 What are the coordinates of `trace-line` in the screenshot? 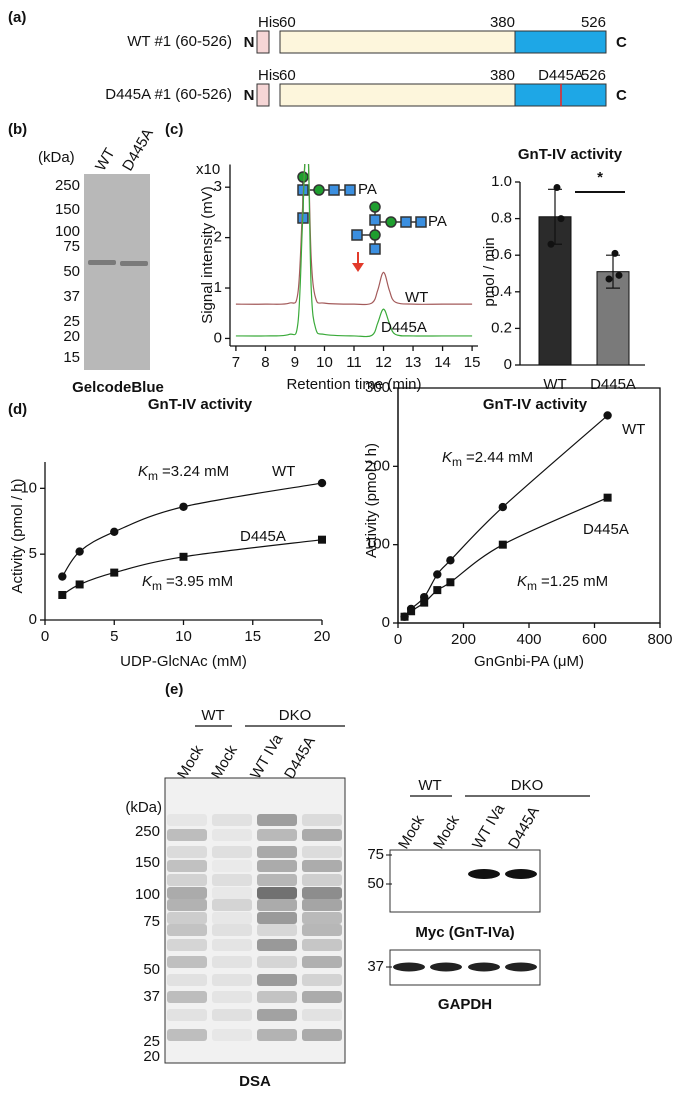 It's located at (354, 235).